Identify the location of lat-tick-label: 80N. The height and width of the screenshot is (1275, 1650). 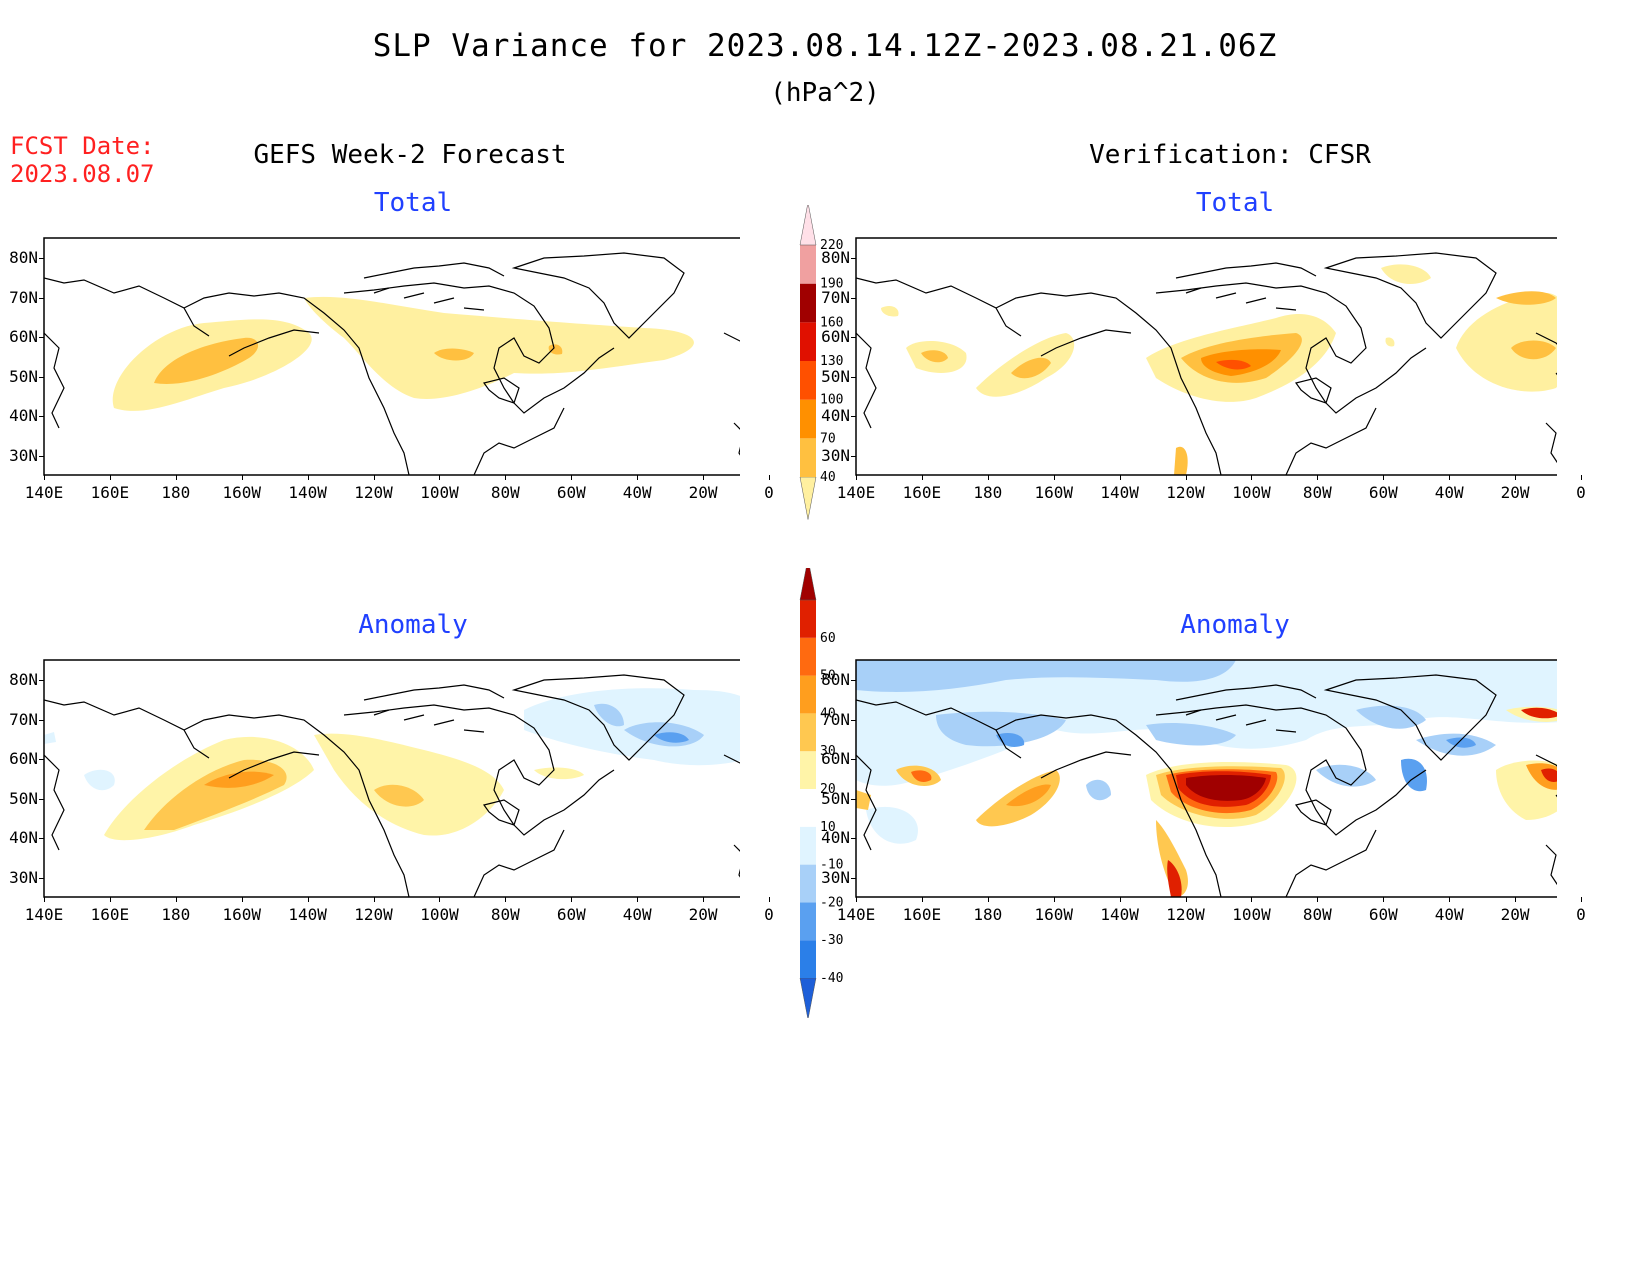
(835, 679).